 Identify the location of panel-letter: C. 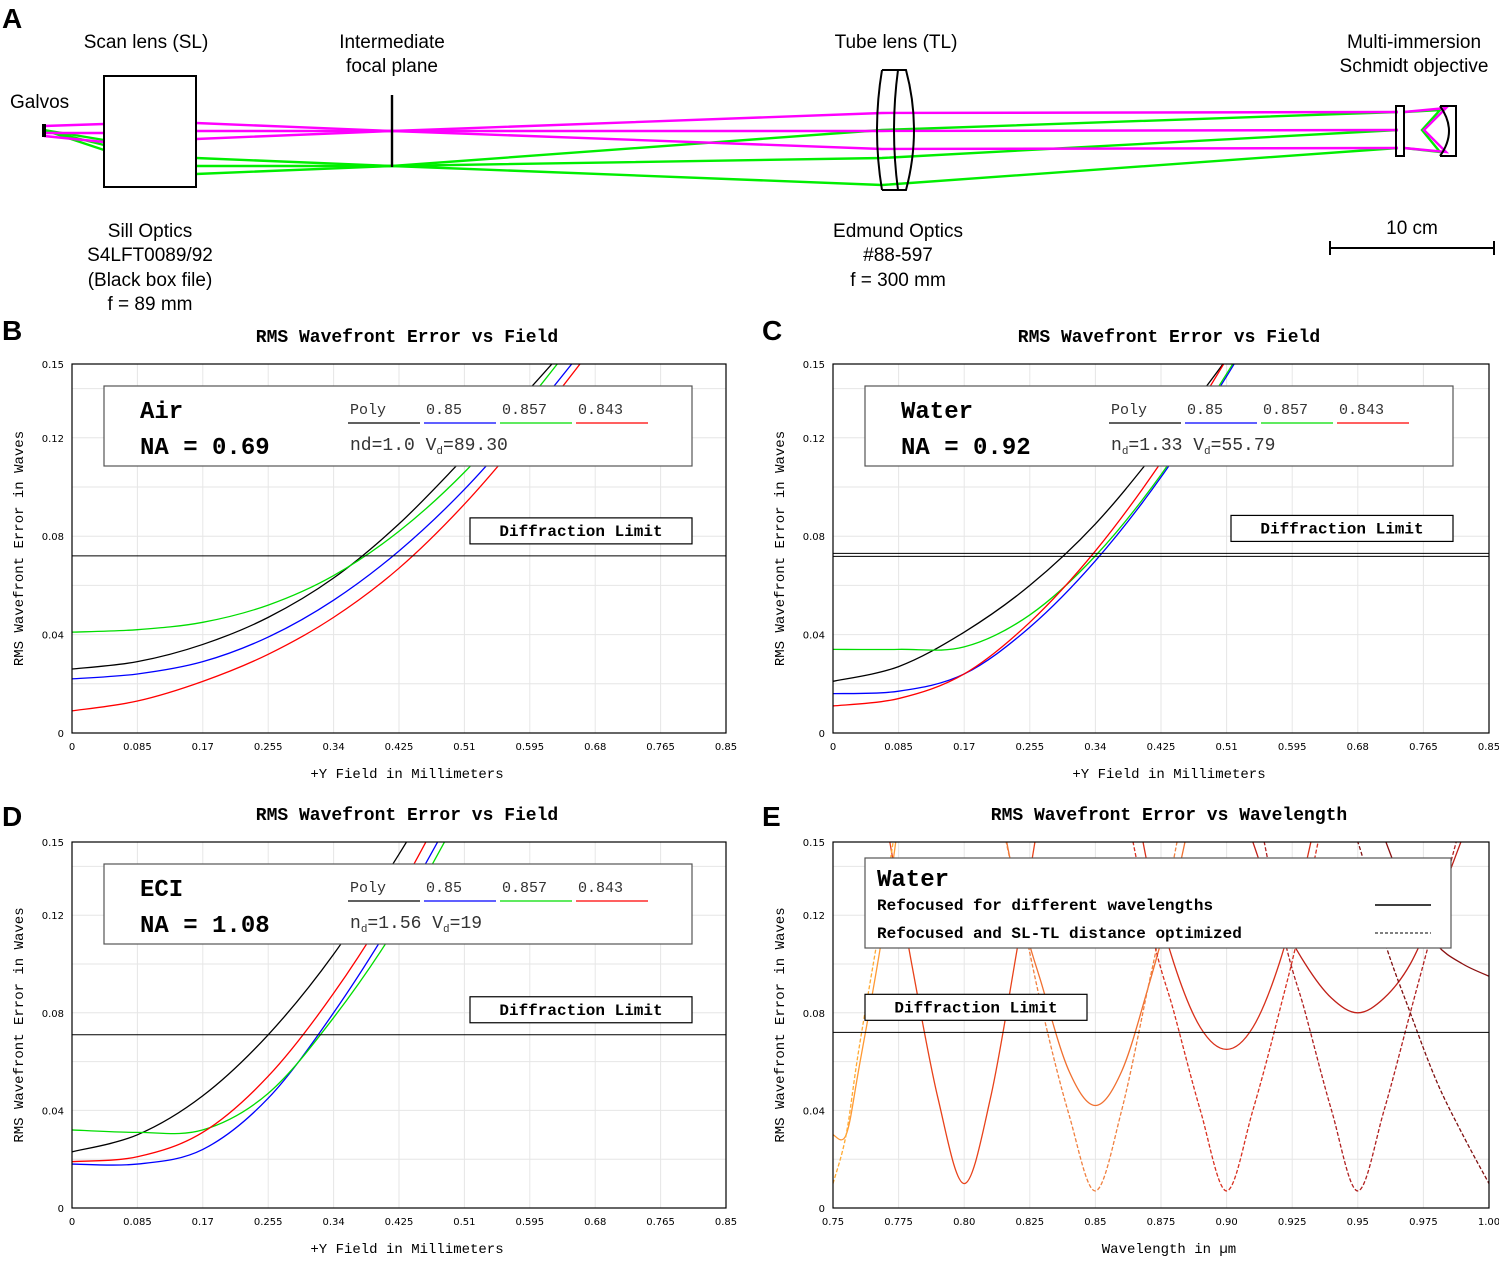
(772, 330).